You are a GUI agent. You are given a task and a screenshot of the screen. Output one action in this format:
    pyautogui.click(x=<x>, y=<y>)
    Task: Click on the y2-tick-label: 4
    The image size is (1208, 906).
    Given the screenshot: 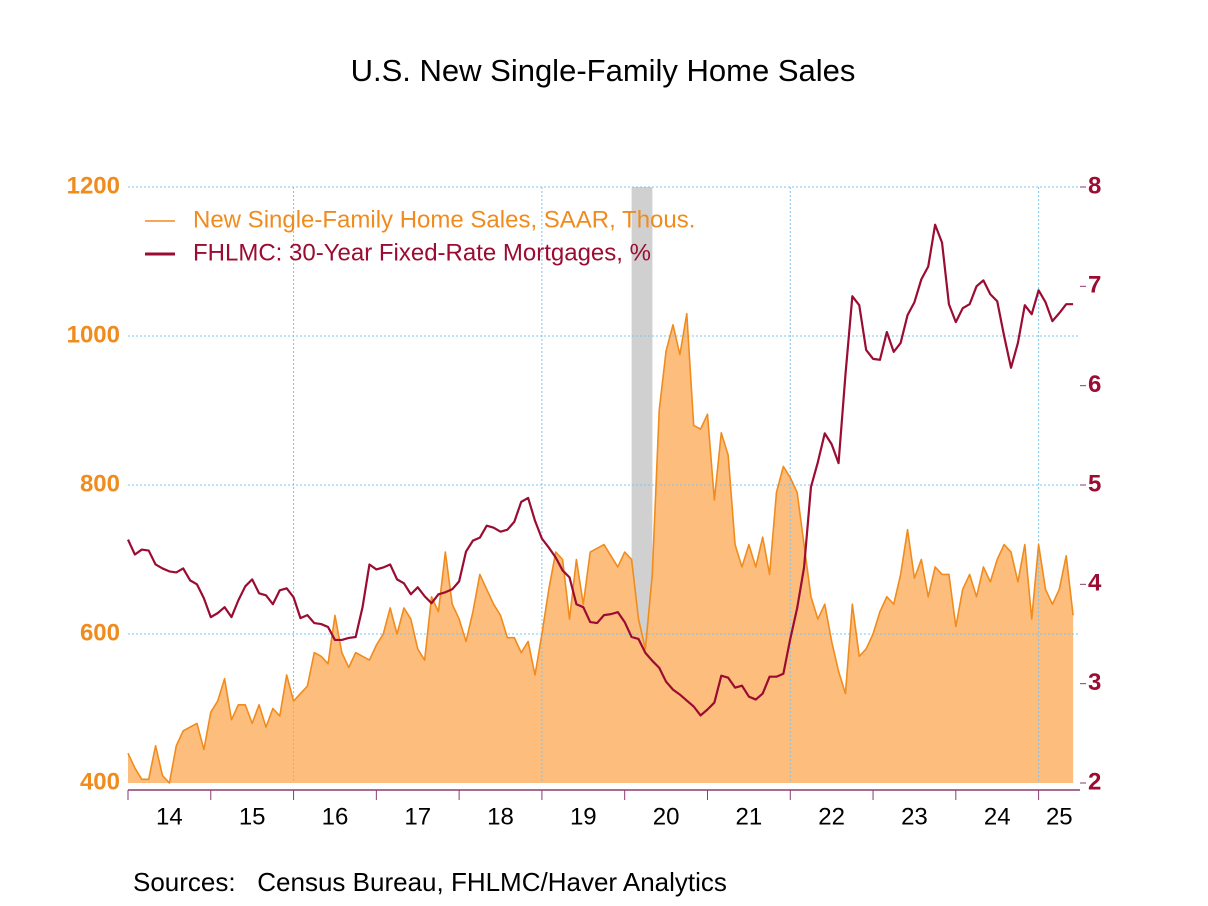 What is the action you would take?
    pyautogui.click(x=1095, y=583)
    